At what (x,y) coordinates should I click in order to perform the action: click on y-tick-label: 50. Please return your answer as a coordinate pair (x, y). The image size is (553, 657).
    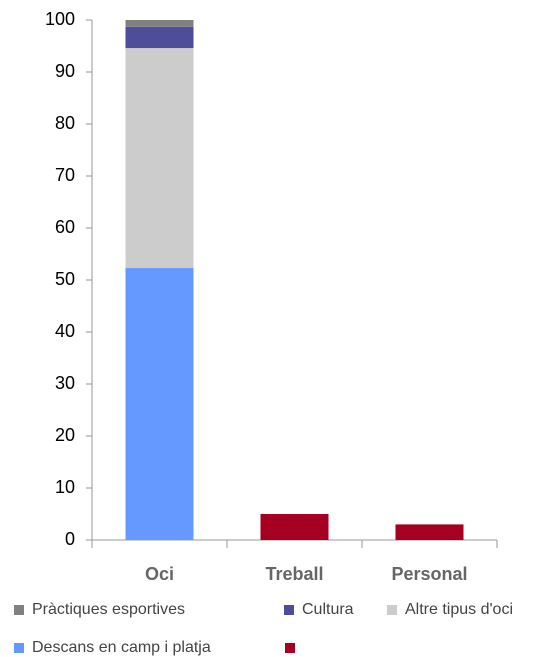
    Looking at the image, I should click on (65, 279).